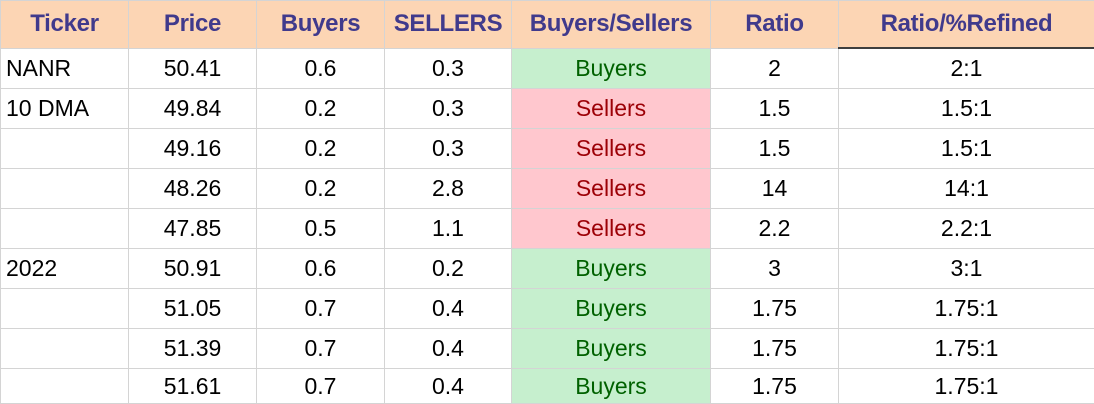 This screenshot has width=1094, height=404. What do you see at coordinates (775, 25) in the screenshot?
I see `header-ratio: Ratio` at bounding box center [775, 25].